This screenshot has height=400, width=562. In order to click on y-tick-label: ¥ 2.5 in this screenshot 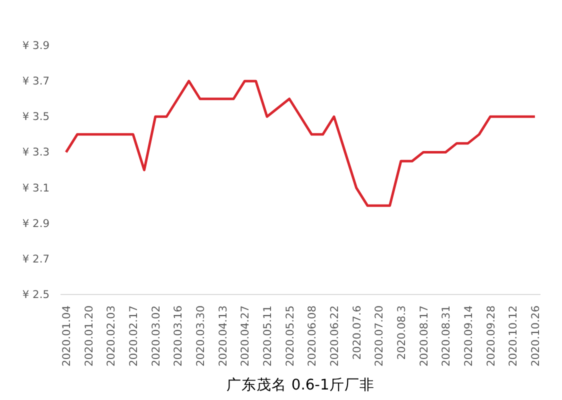, I will do `click(36, 294)`.